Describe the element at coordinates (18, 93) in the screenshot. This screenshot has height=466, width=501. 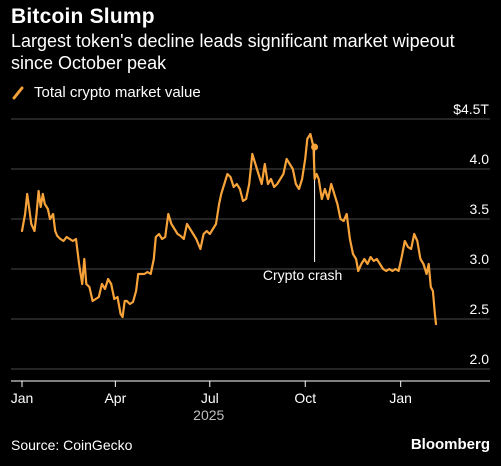
I see `legend-line-icon` at that location.